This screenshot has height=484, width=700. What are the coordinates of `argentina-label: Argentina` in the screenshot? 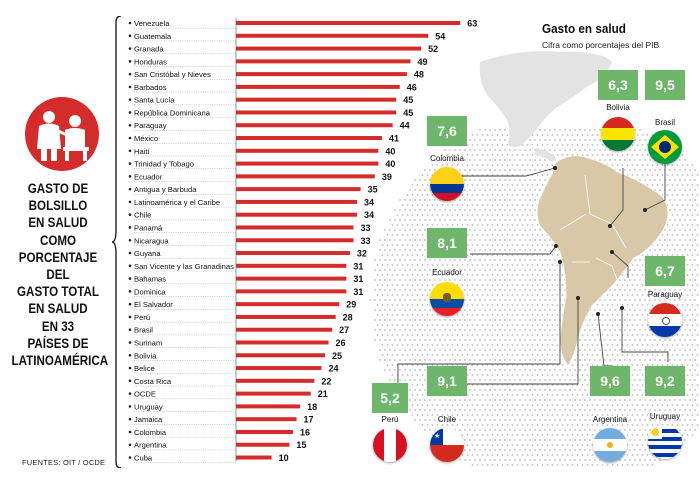 It's located at (610, 419).